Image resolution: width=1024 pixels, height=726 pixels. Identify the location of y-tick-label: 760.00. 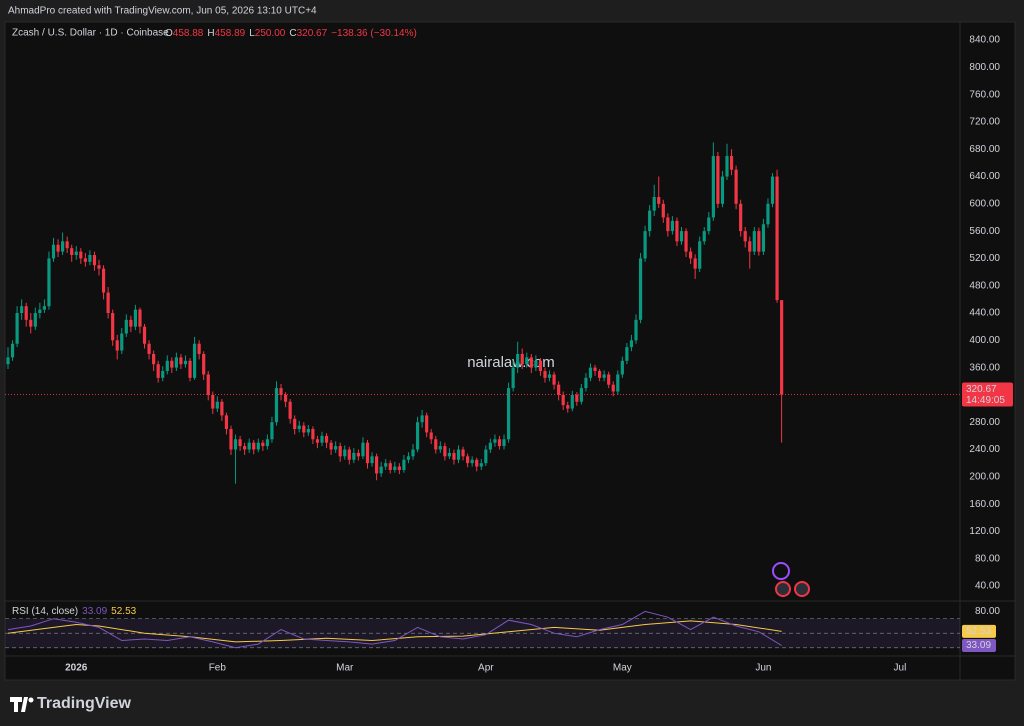
(984, 94).